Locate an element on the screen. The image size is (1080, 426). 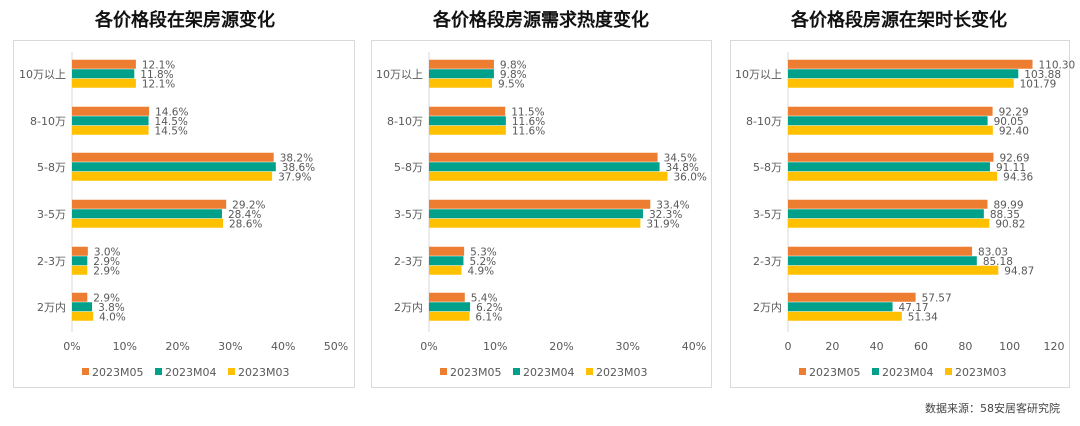
data-label: 4.9% is located at coordinates (480, 271).